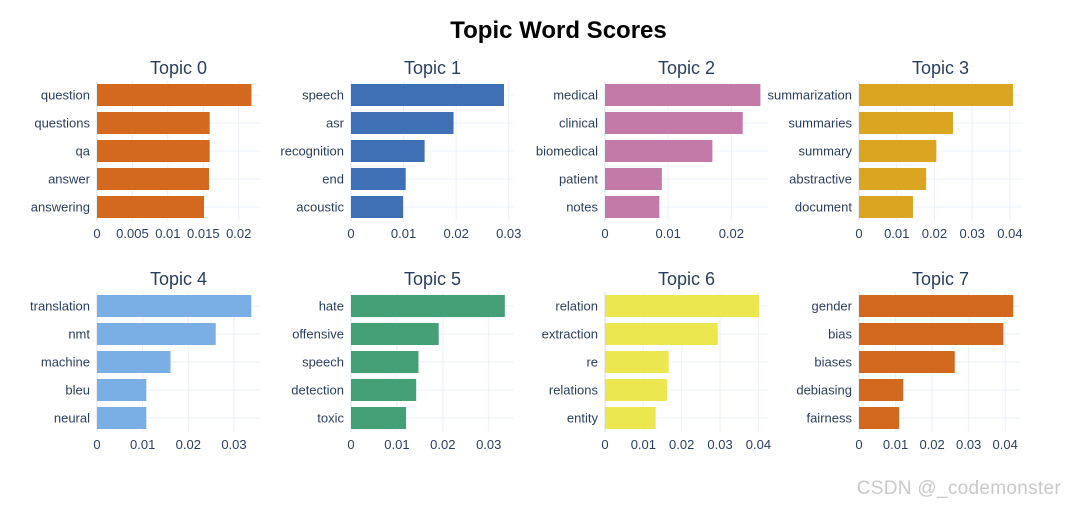 The image size is (1065, 506). Describe the element at coordinates (840, 334) in the screenshot. I see `category-label: bias` at that location.